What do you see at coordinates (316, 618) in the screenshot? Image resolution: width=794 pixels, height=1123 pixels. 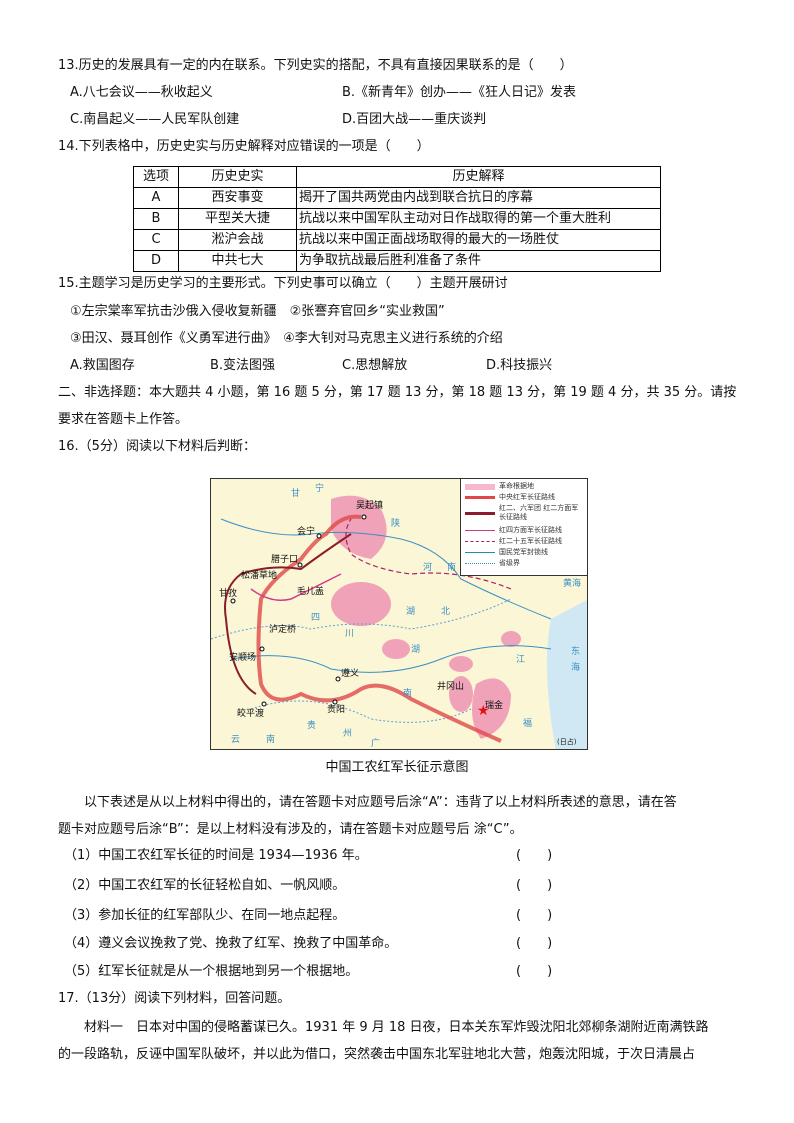 I see `region-label: 四` at bounding box center [316, 618].